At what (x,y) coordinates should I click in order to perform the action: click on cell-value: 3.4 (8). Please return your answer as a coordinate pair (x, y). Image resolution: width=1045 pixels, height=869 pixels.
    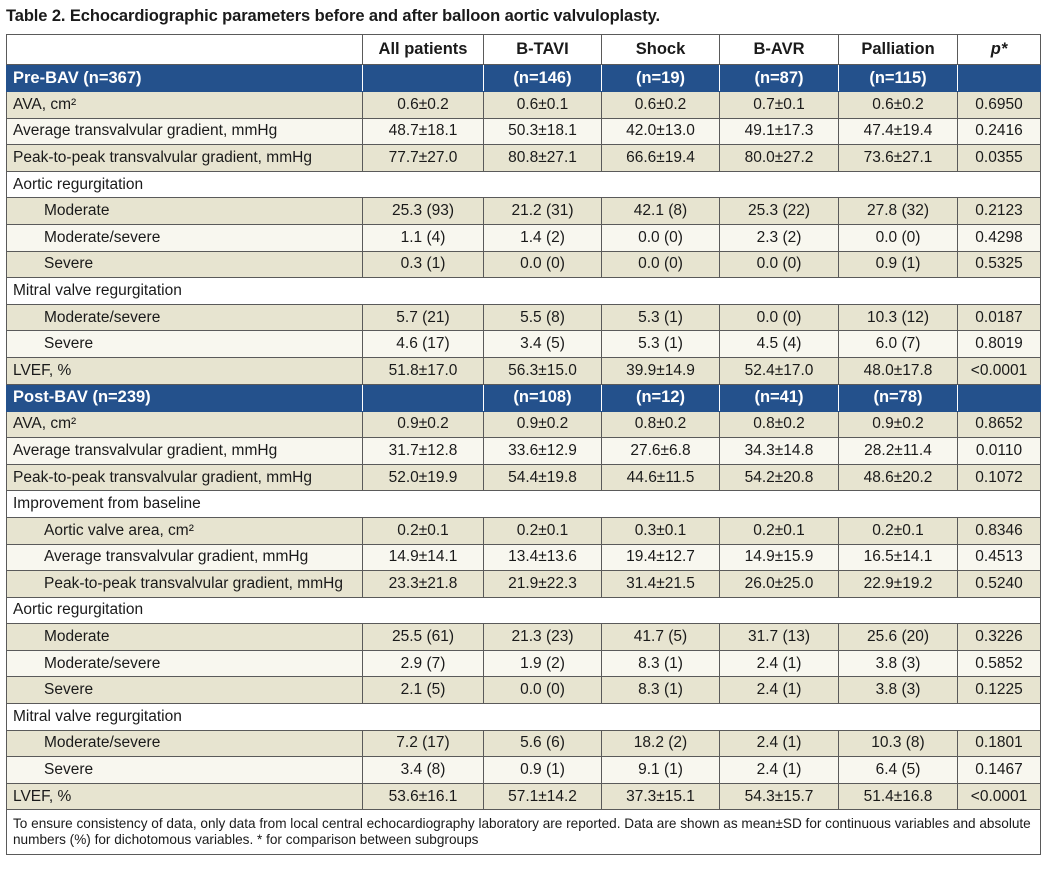
    Looking at the image, I should click on (423, 770).